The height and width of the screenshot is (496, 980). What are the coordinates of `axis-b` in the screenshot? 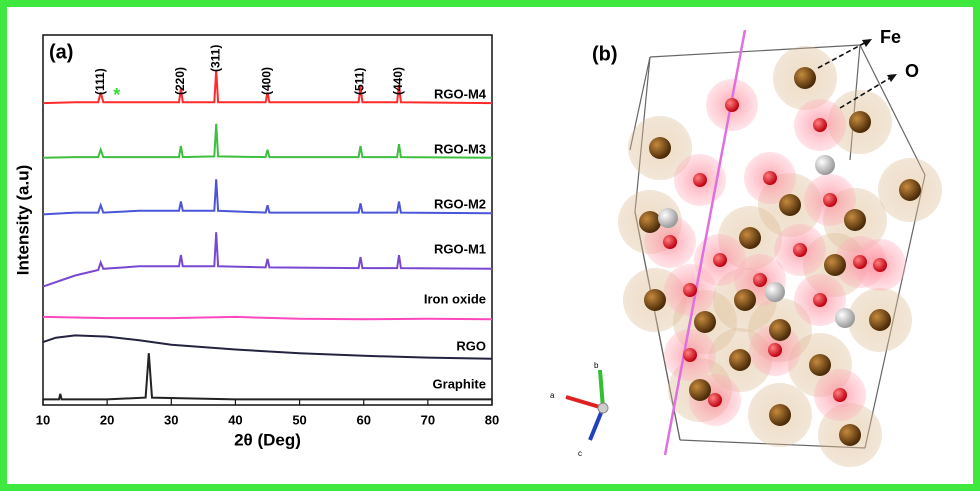 It's located at (601, 389).